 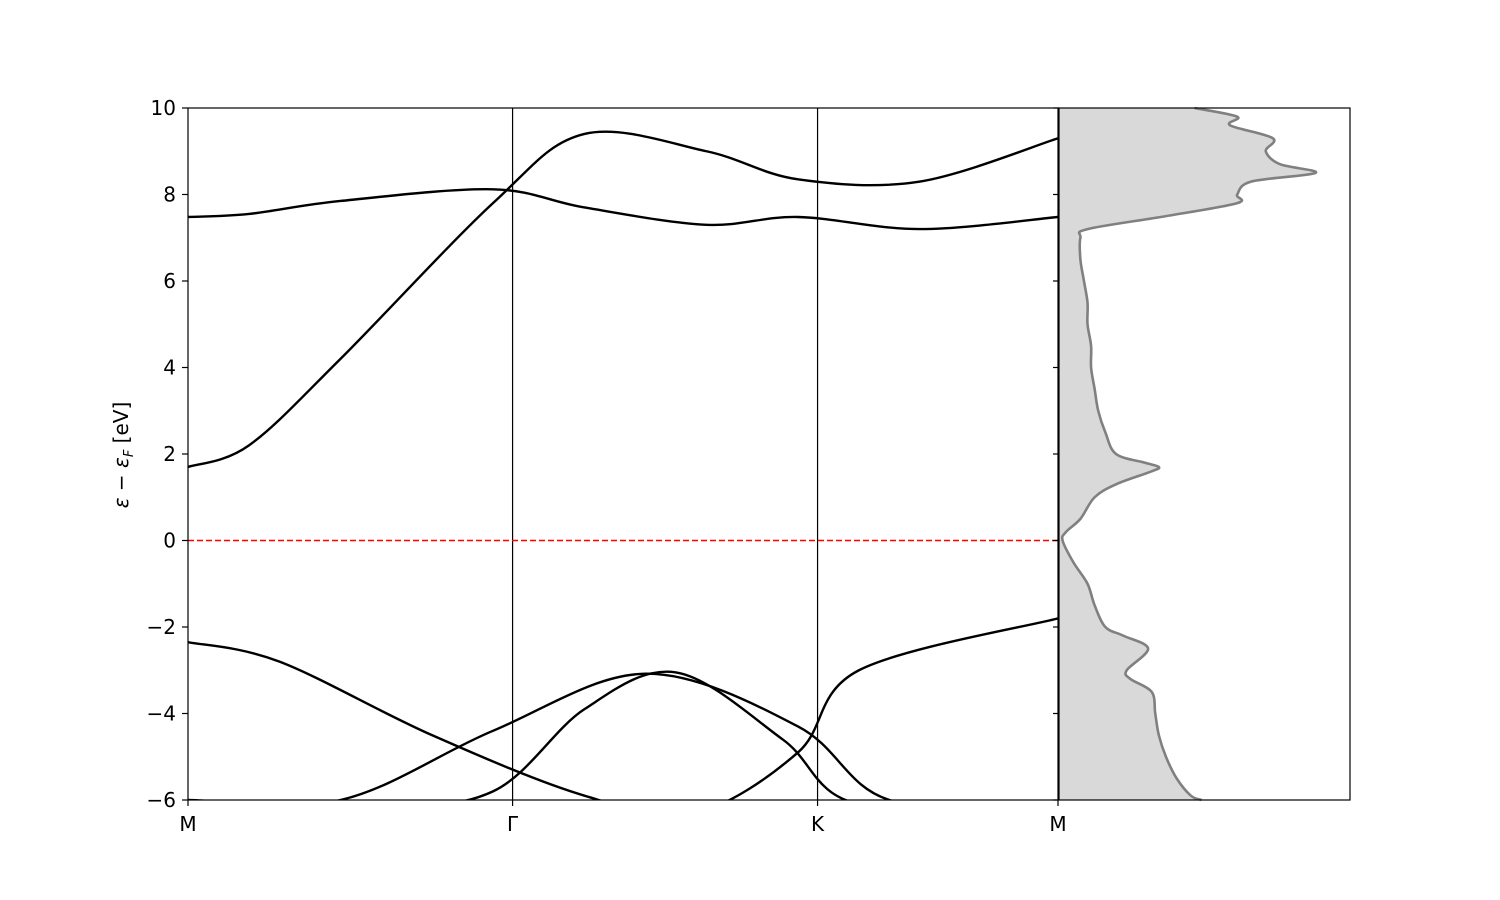 I want to click on x-tick-label: Γ, so click(x=513, y=824).